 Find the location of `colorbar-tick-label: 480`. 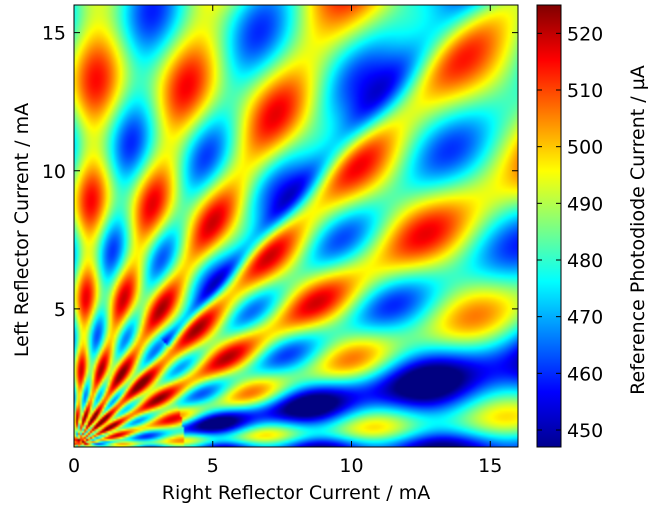

colorbar-tick-label: 480 is located at coordinates (585, 261).